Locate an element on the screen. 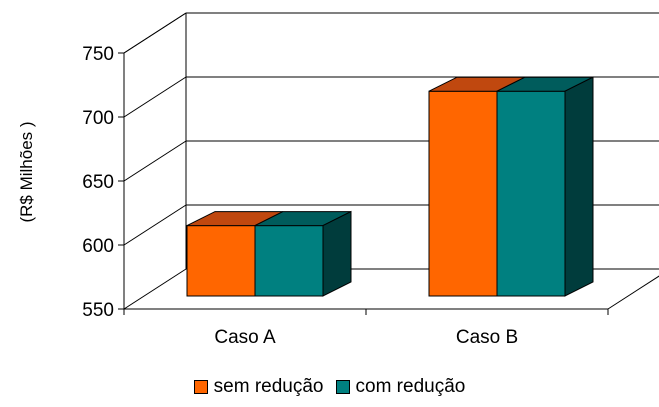 This screenshot has height=407, width=659. x-tick-label: Caso B is located at coordinates (487, 337).